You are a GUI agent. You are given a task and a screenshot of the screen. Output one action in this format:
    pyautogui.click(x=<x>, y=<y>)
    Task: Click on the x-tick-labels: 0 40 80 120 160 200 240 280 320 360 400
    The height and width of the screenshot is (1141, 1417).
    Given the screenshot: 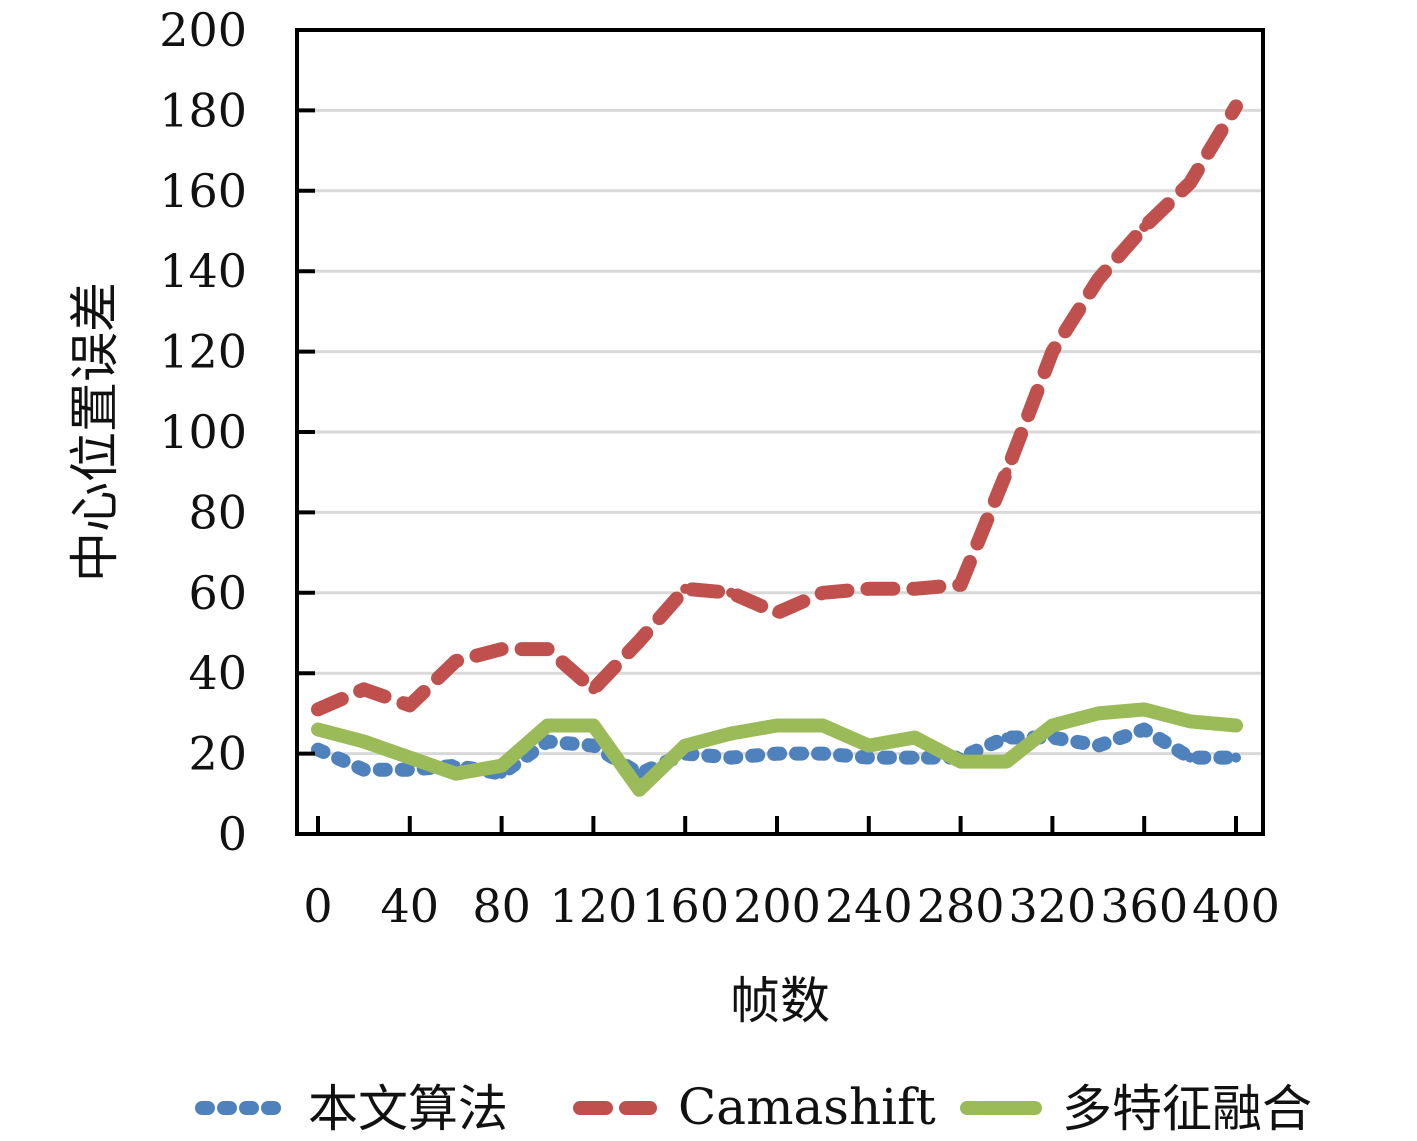 What is the action you would take?
    pyautogui.click(x=791, y=906)
    